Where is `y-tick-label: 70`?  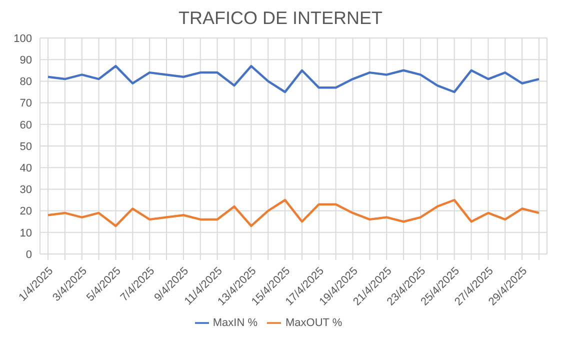
y-tick-label: 70 is located at coordinates (26, 104).